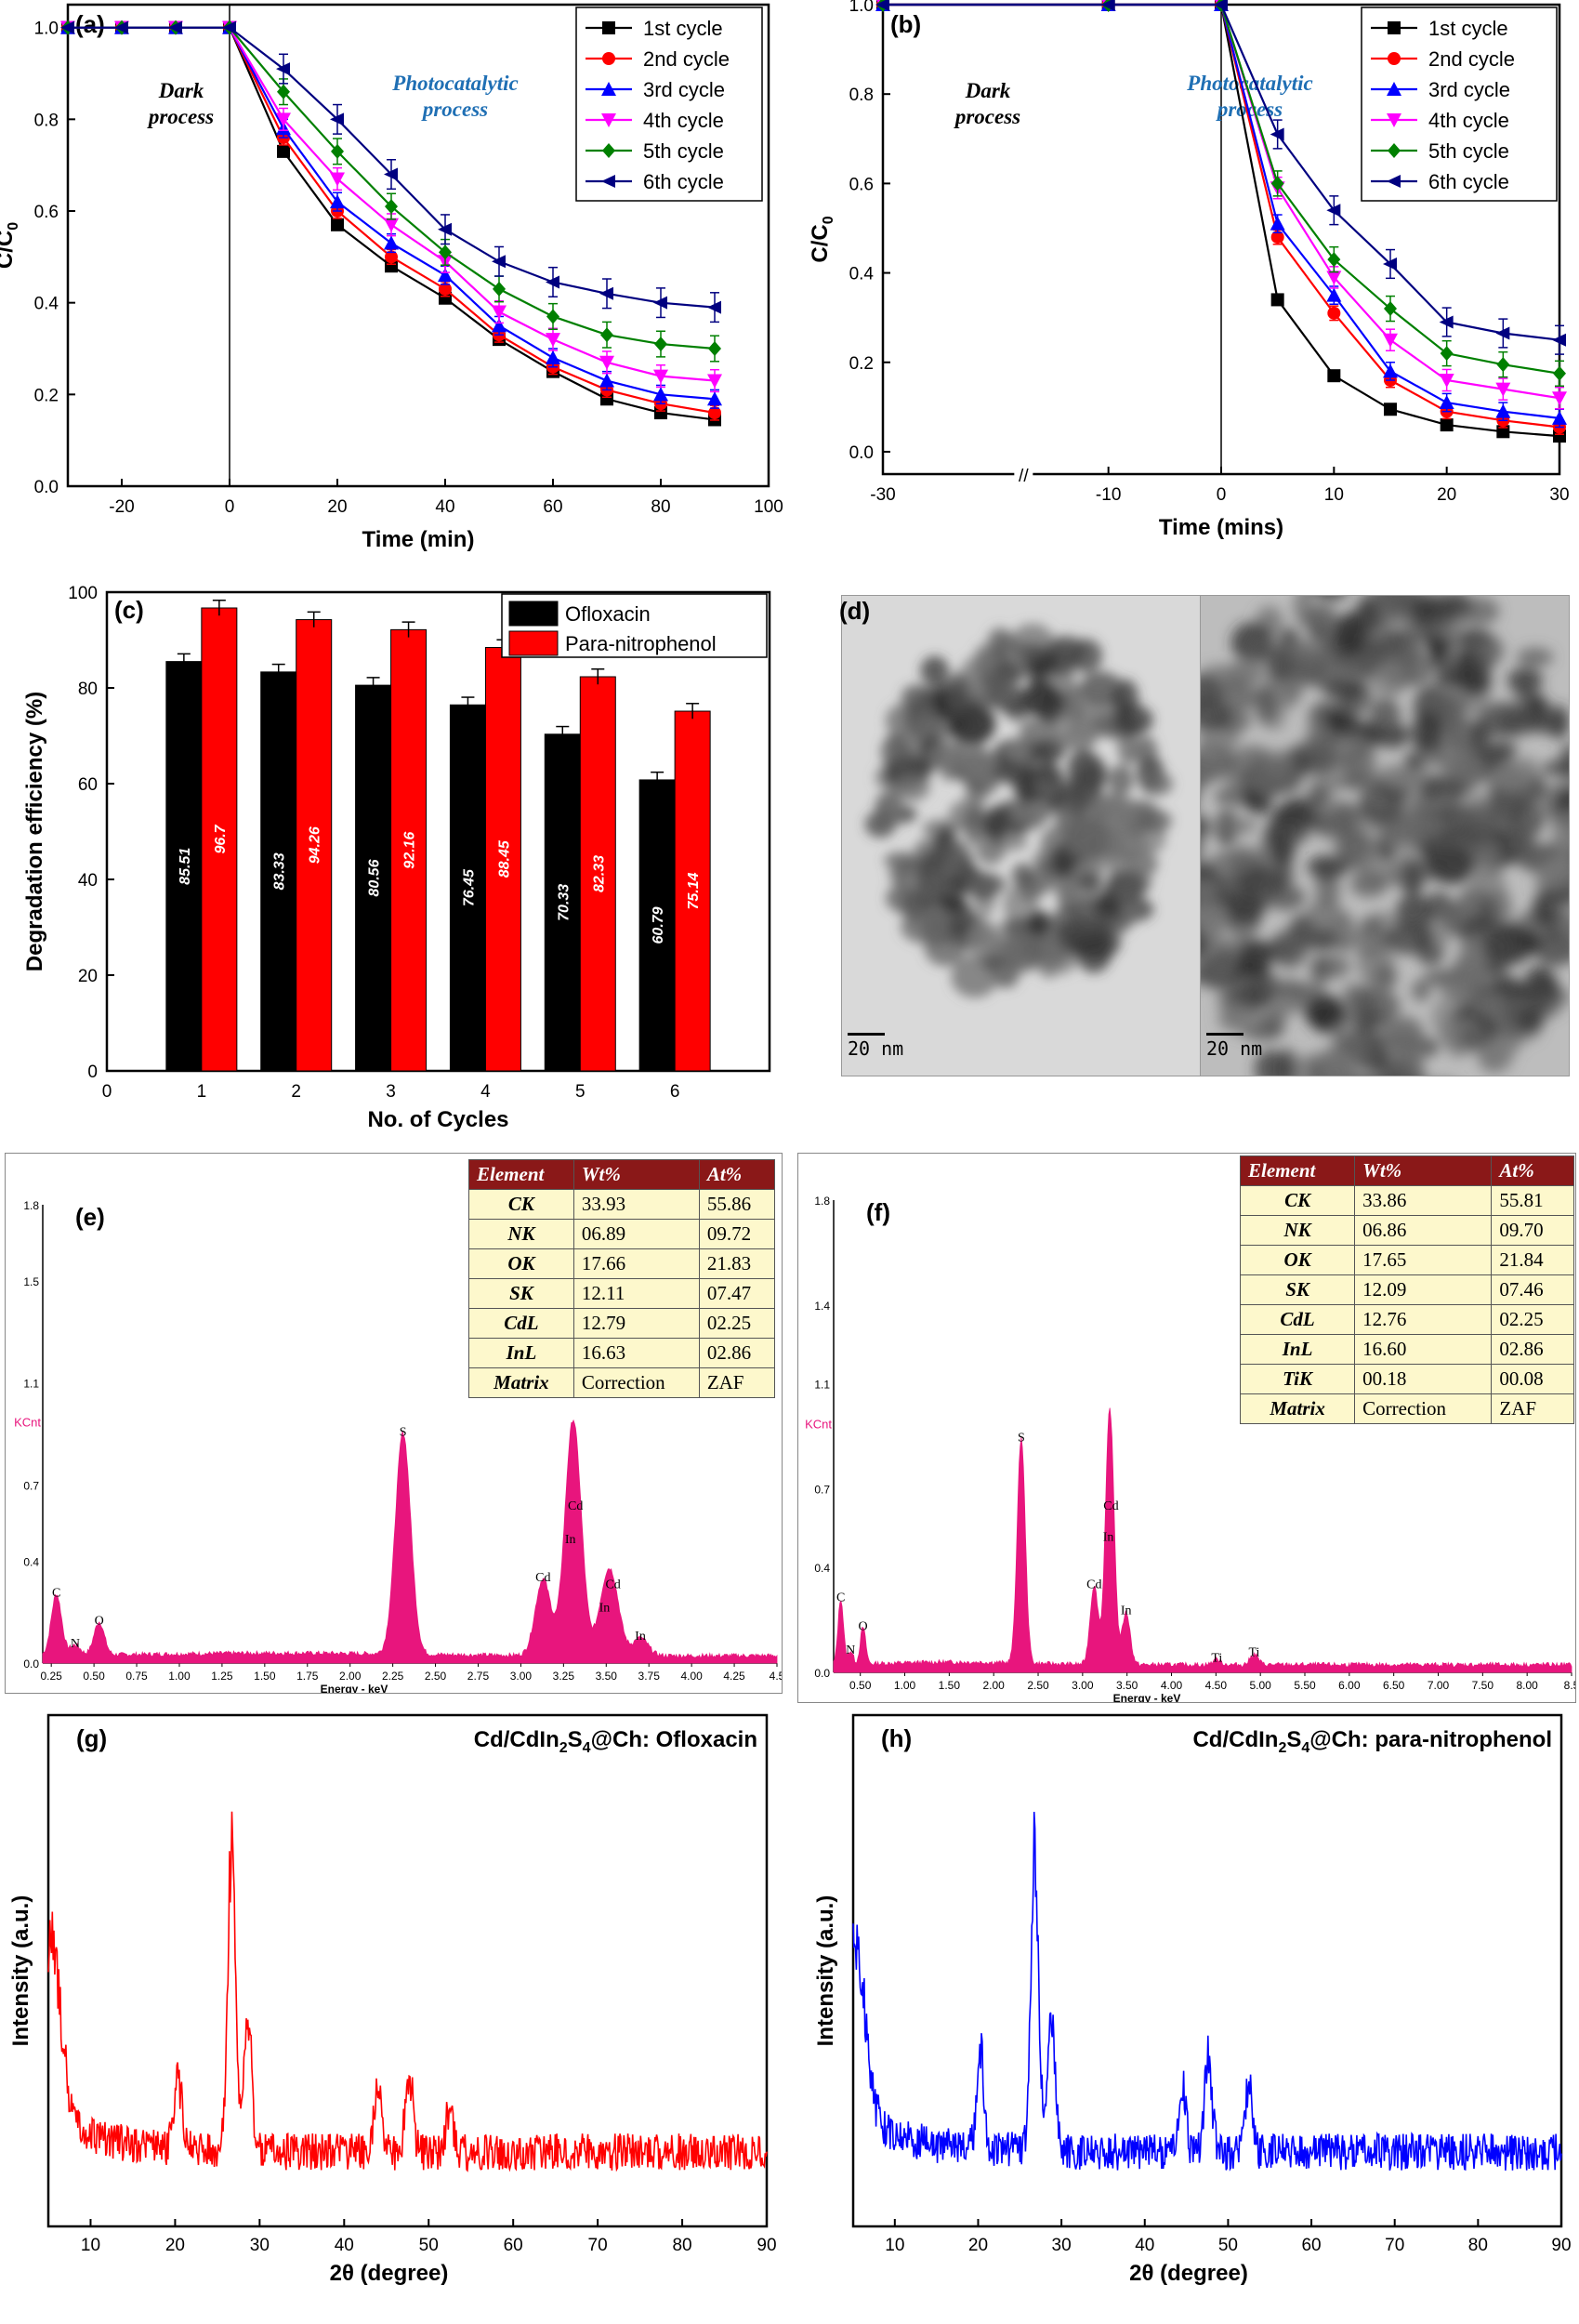 The image size is (1579, 2324). I want to click on tem-particles-left, so click(1019, 810).